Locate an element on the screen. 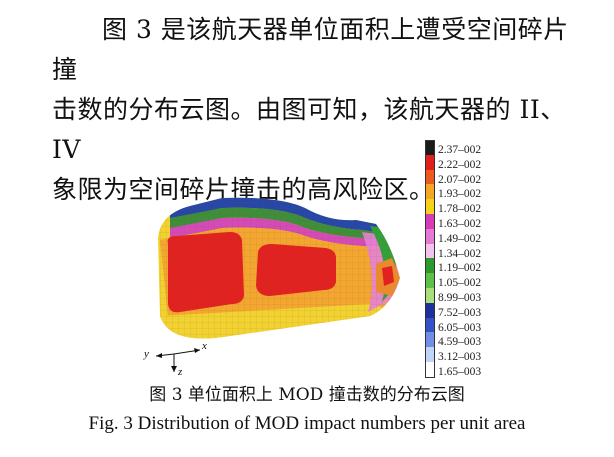 The width and height of the screenshot is (614, 457). legend-entry: 1.49–002 is located at coordinates (480, 236).